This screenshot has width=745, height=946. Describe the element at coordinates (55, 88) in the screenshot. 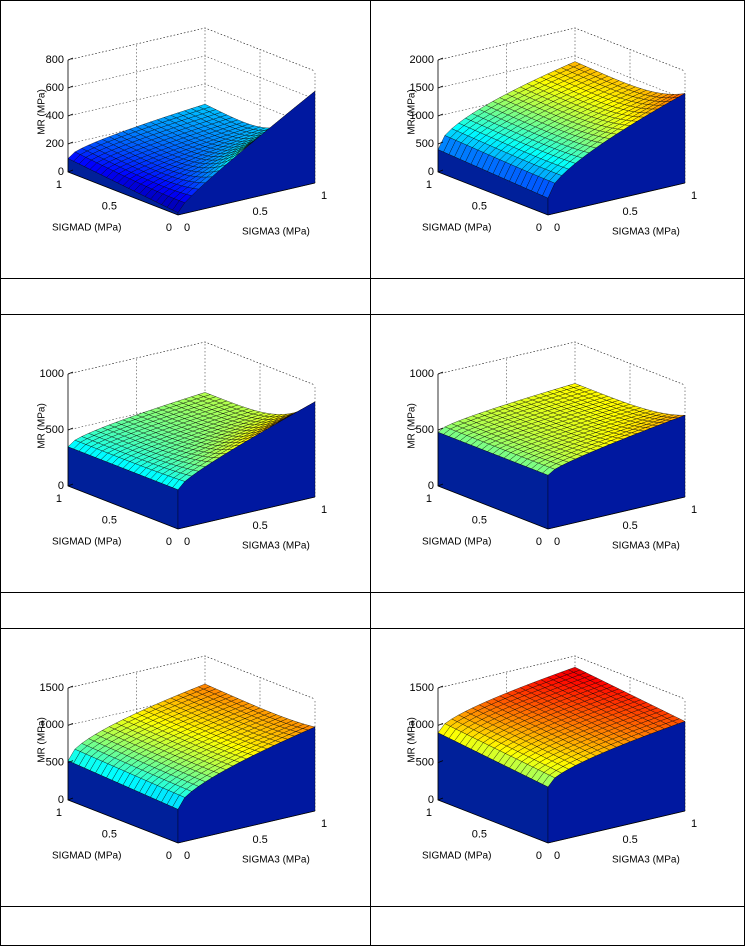

I see `z-tick-label: 600` at that location.